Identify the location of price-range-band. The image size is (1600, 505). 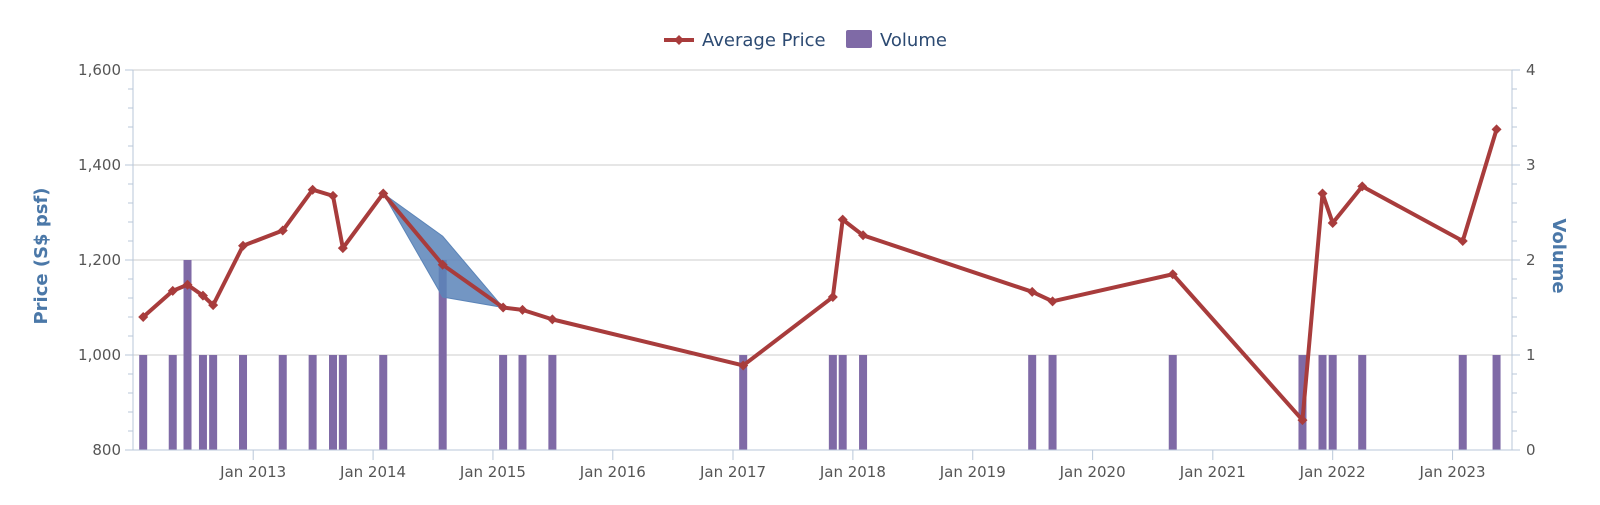
(443, 251).